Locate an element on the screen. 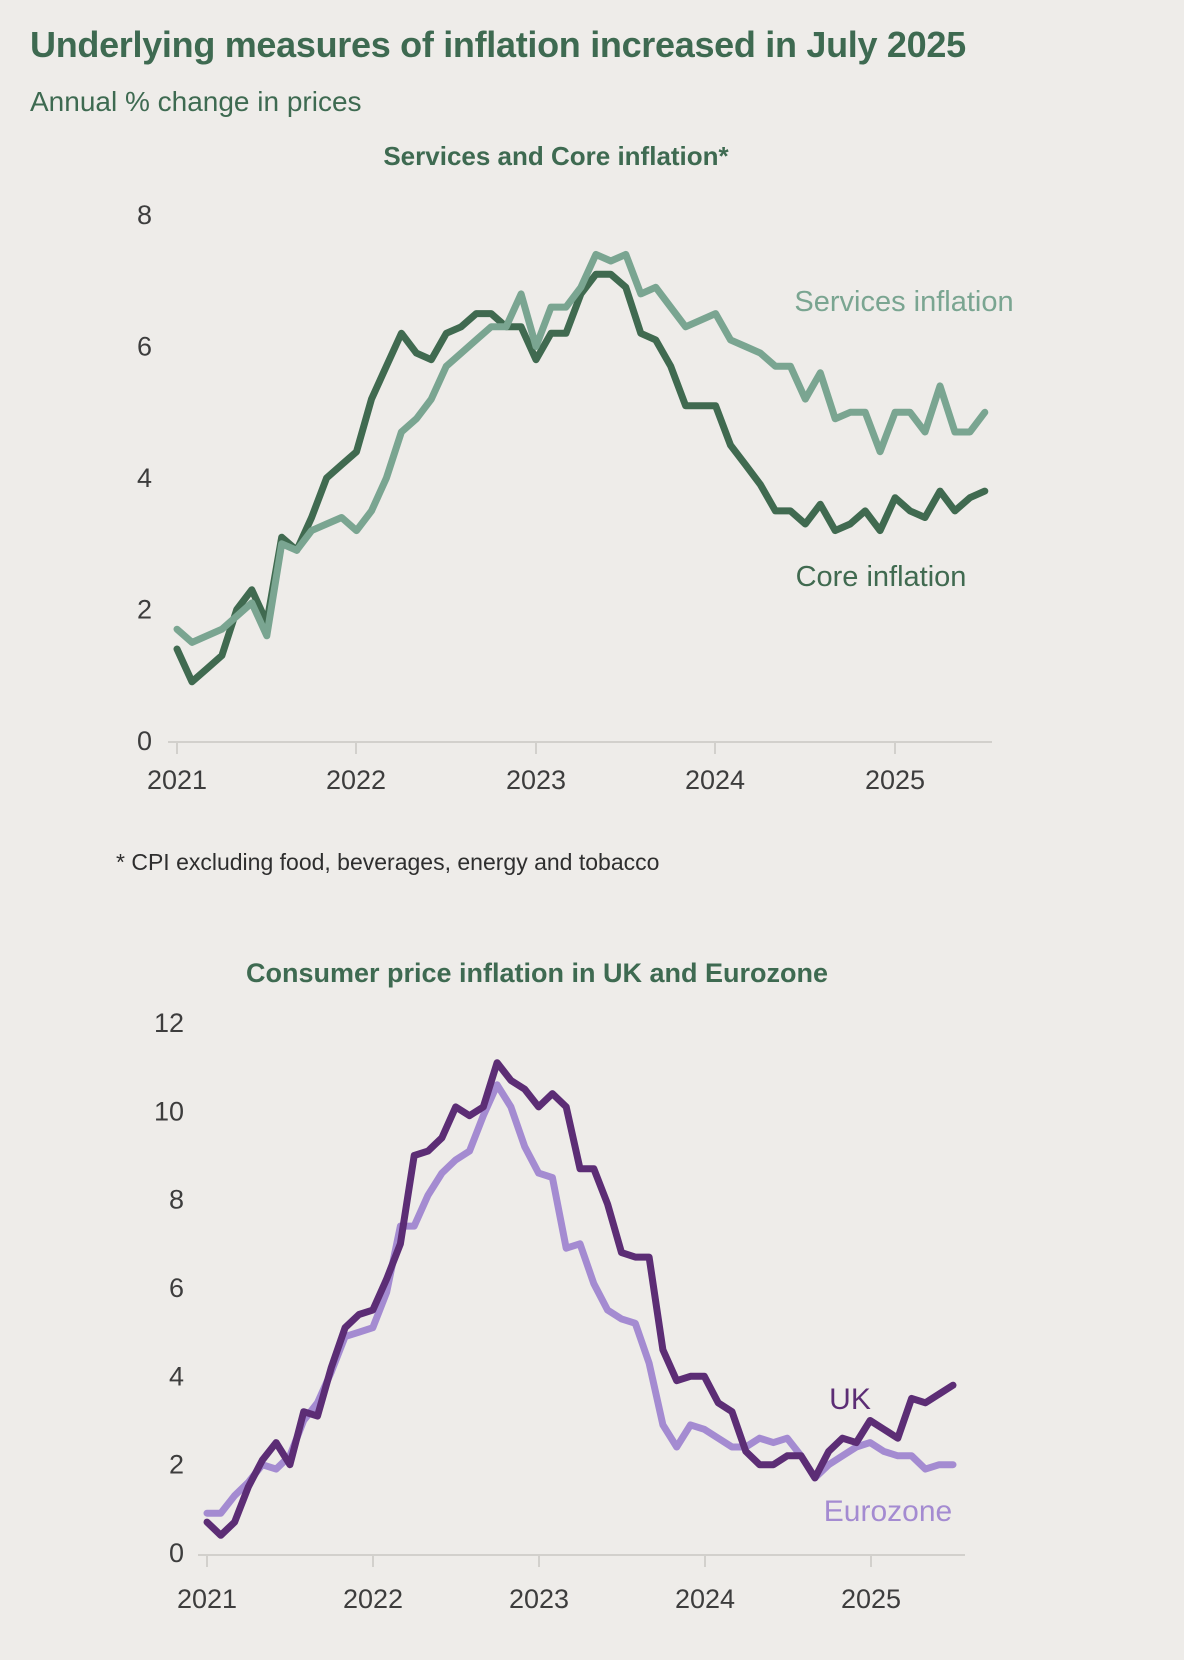  y-tick-label: 10 is located at coordinates (169, 1111).